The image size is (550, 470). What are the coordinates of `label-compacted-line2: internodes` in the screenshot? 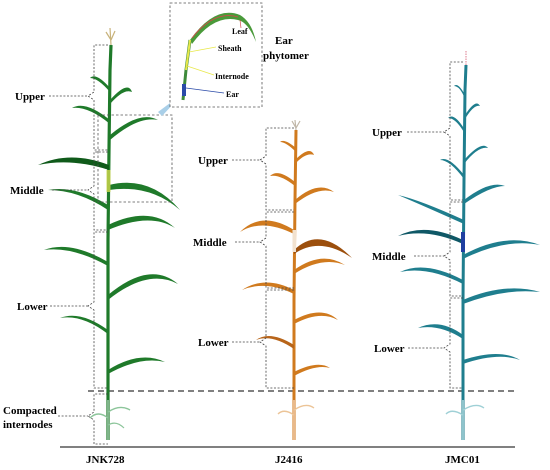 It's located at (28, 425).